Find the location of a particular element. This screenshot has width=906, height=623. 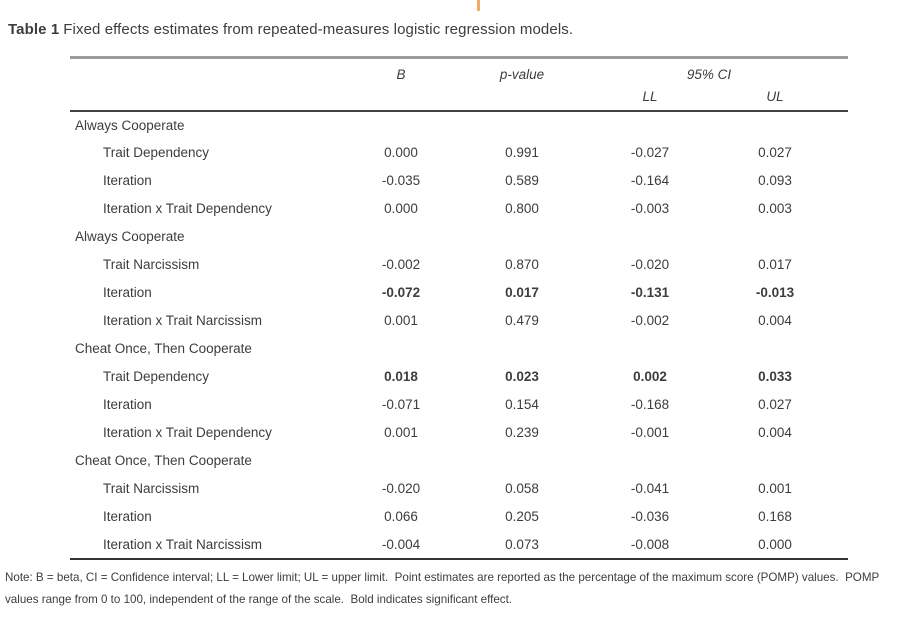

col-header-b: B is located at coordinates (401, 75).